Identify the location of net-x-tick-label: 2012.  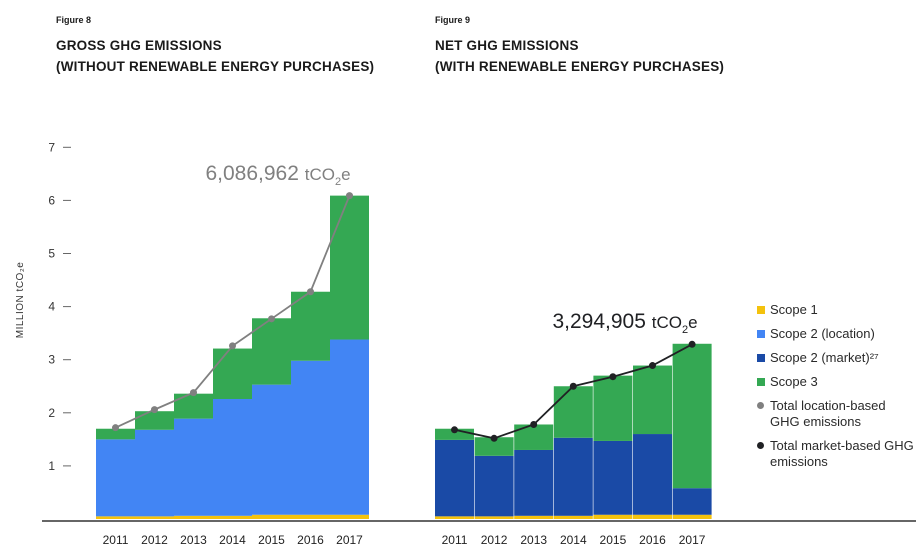
(494, 540).